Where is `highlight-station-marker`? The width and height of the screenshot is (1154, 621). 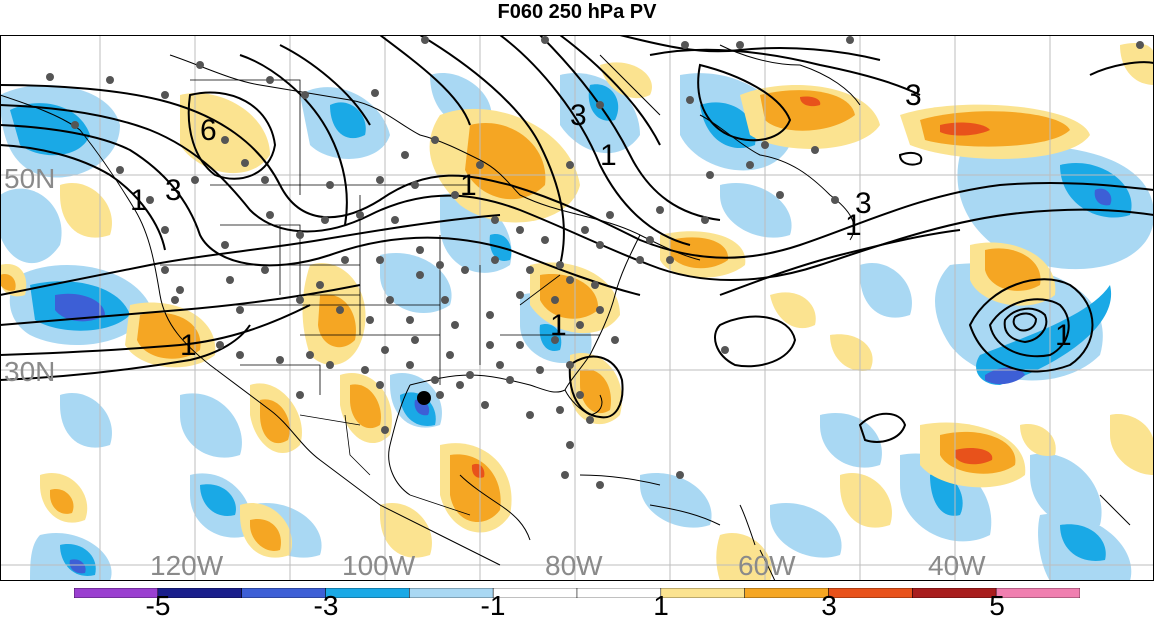 highlight-station-marker is located at coordinates (424, 398).